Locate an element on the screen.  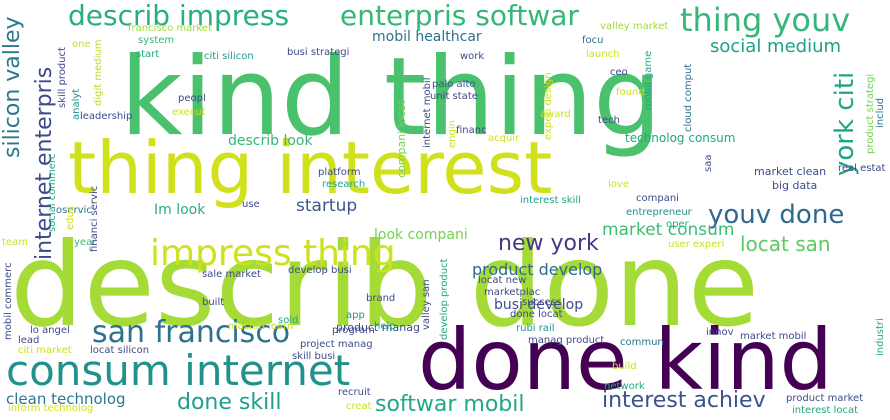
cloud-word: social medium is located at coordinates (776, 46).